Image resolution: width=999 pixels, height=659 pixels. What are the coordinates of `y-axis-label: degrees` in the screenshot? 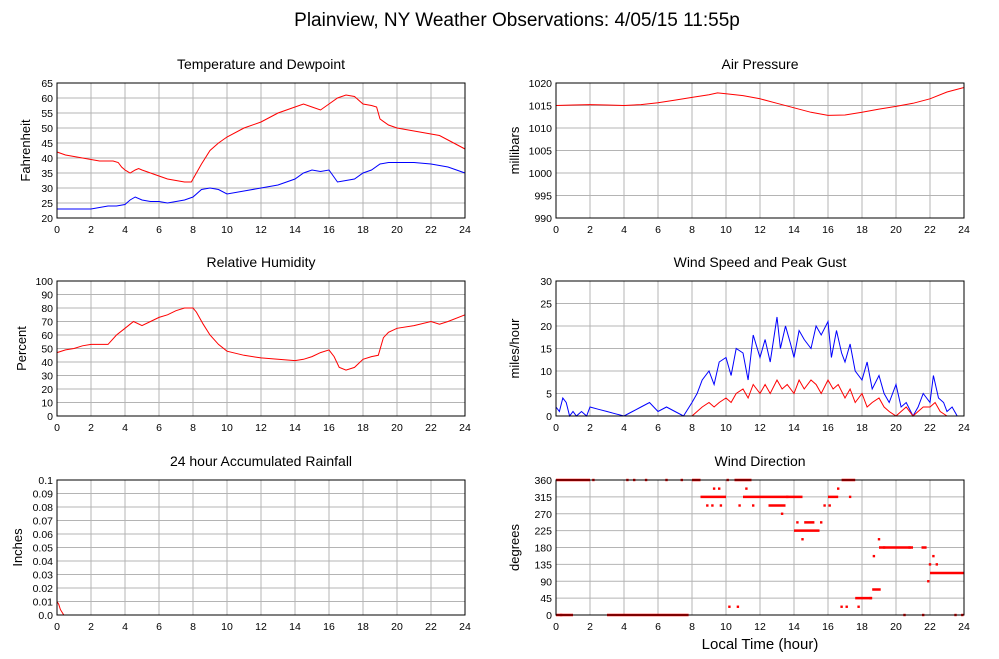 It's located at (514, 547).